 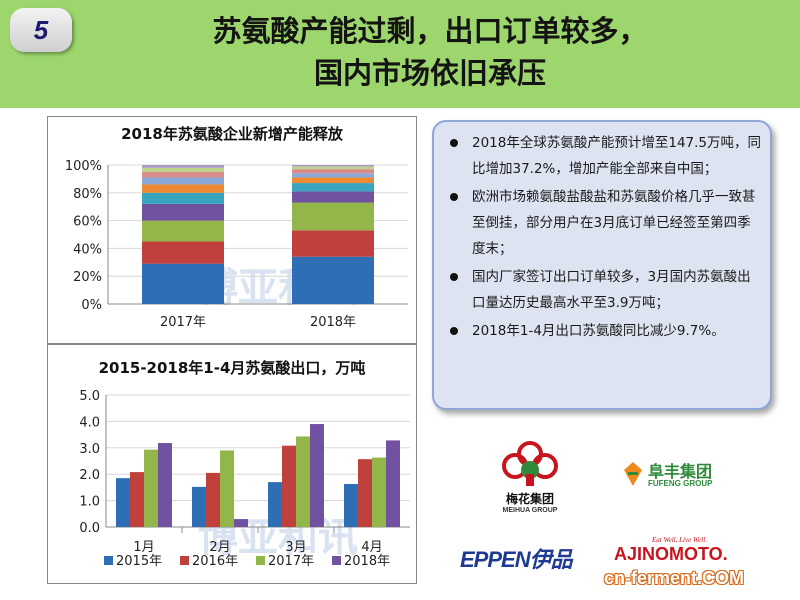 What do you see at coordinates (215, 561) in the screenshot?
I see `legend-label: 2016年` at bounding box center [215, 561].